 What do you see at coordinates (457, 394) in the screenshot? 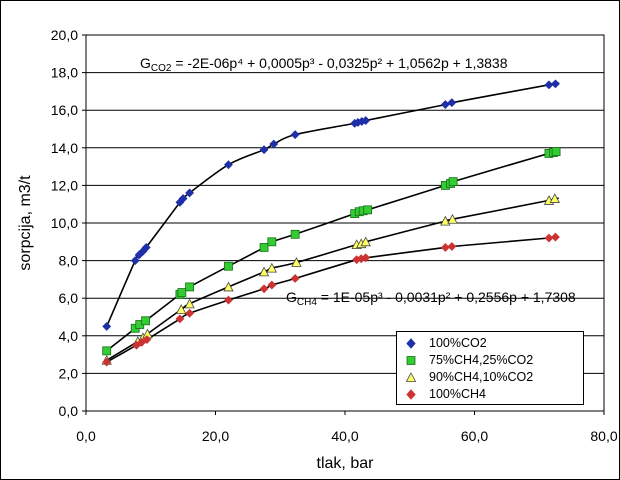
I see `legend-label: 100%CH4` at bounding box center [457, 394].